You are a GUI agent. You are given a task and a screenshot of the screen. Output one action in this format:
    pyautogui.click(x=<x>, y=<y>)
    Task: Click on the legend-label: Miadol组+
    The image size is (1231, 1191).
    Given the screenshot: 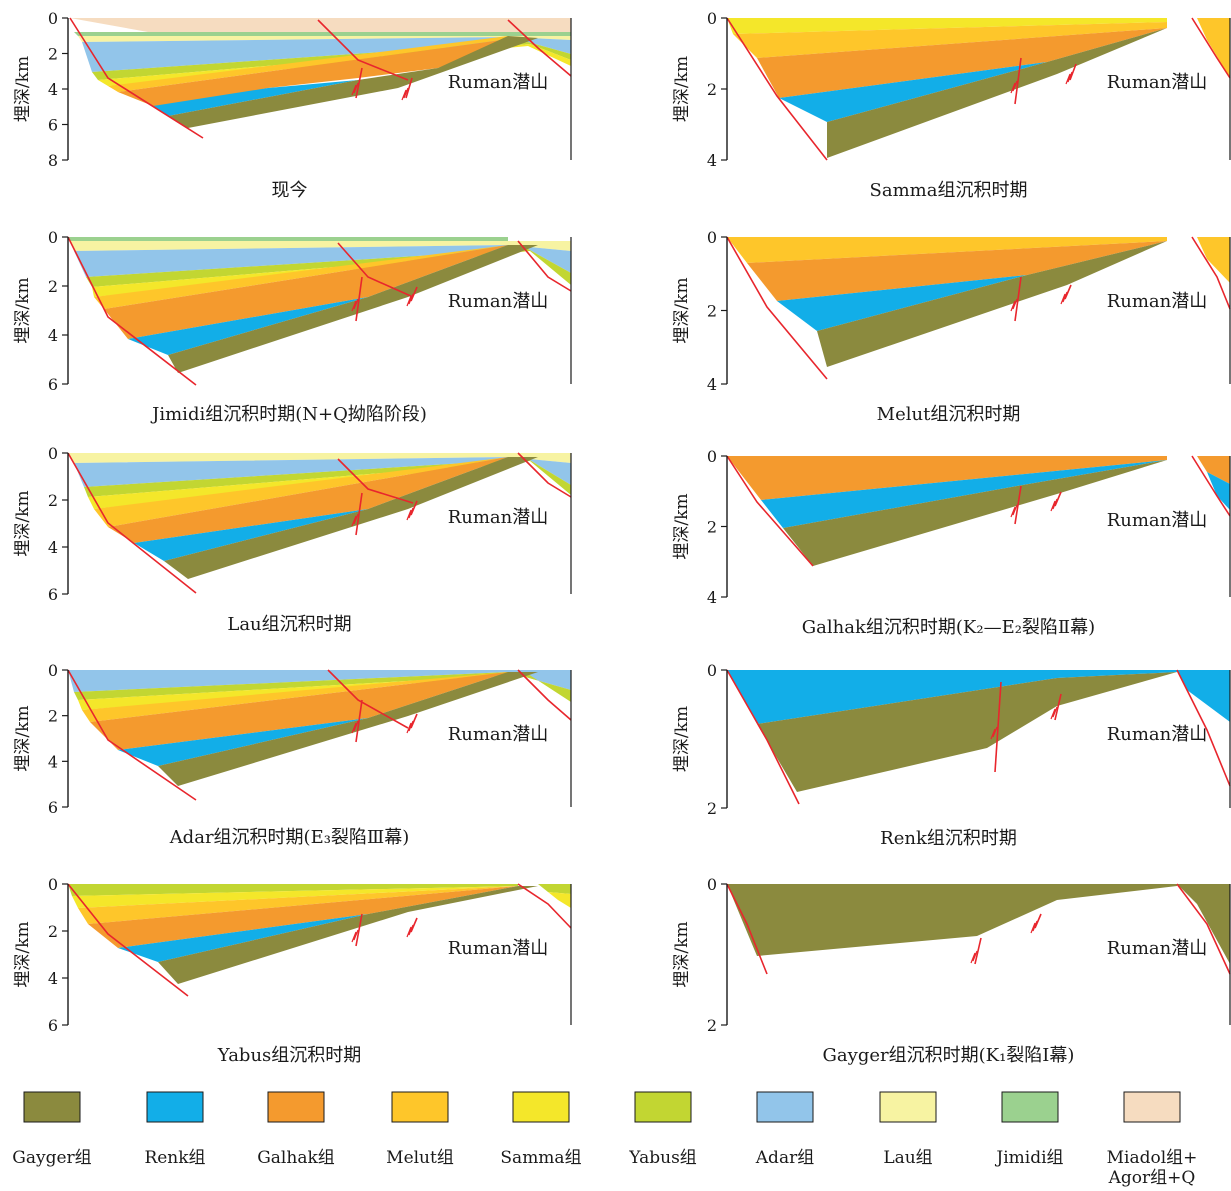 What is the action you would take?
    pyautogui.click(x=1152, y=1158)
    